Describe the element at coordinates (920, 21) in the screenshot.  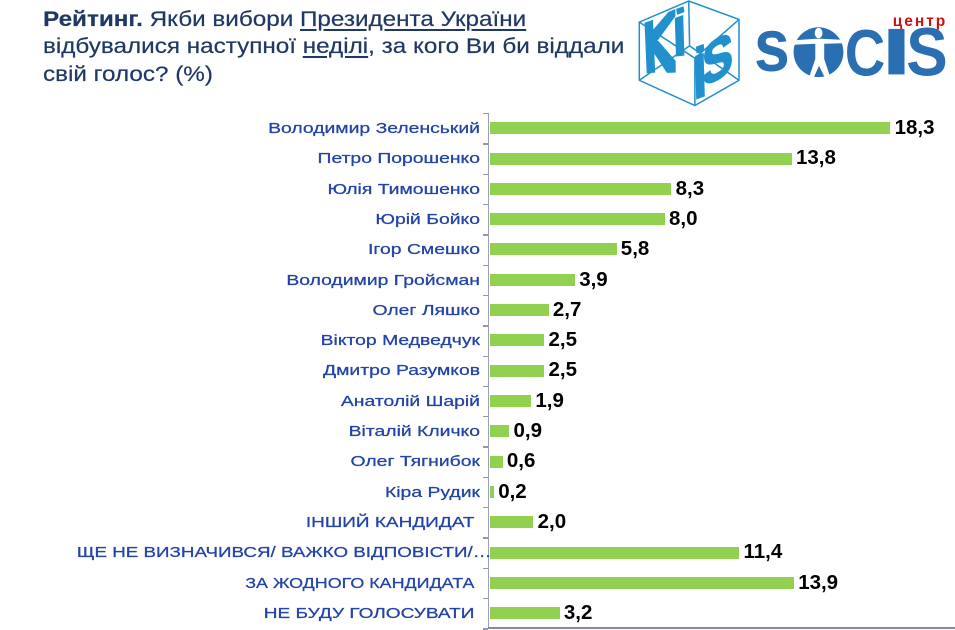
I see `svg-text: центр` at that location.